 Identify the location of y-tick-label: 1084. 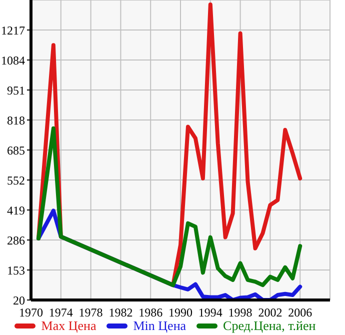
(13, 60).